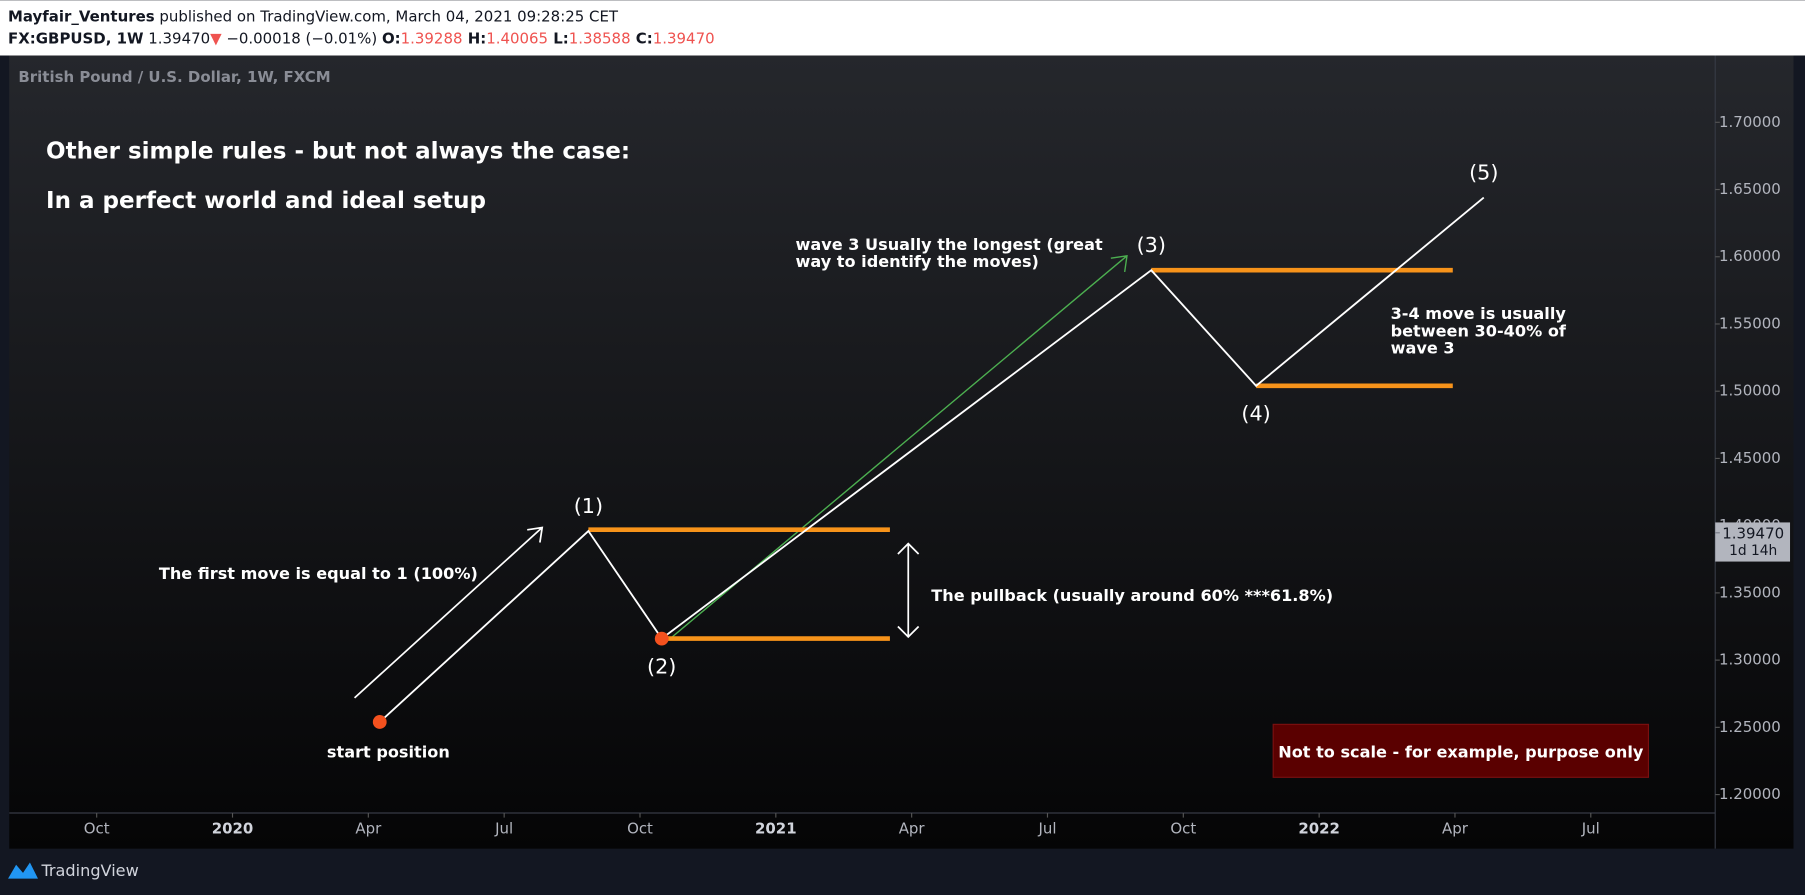  Describe the element at coordinates (1753, 533) in the screenshot. I see `price-label: 1.39470` at that location.